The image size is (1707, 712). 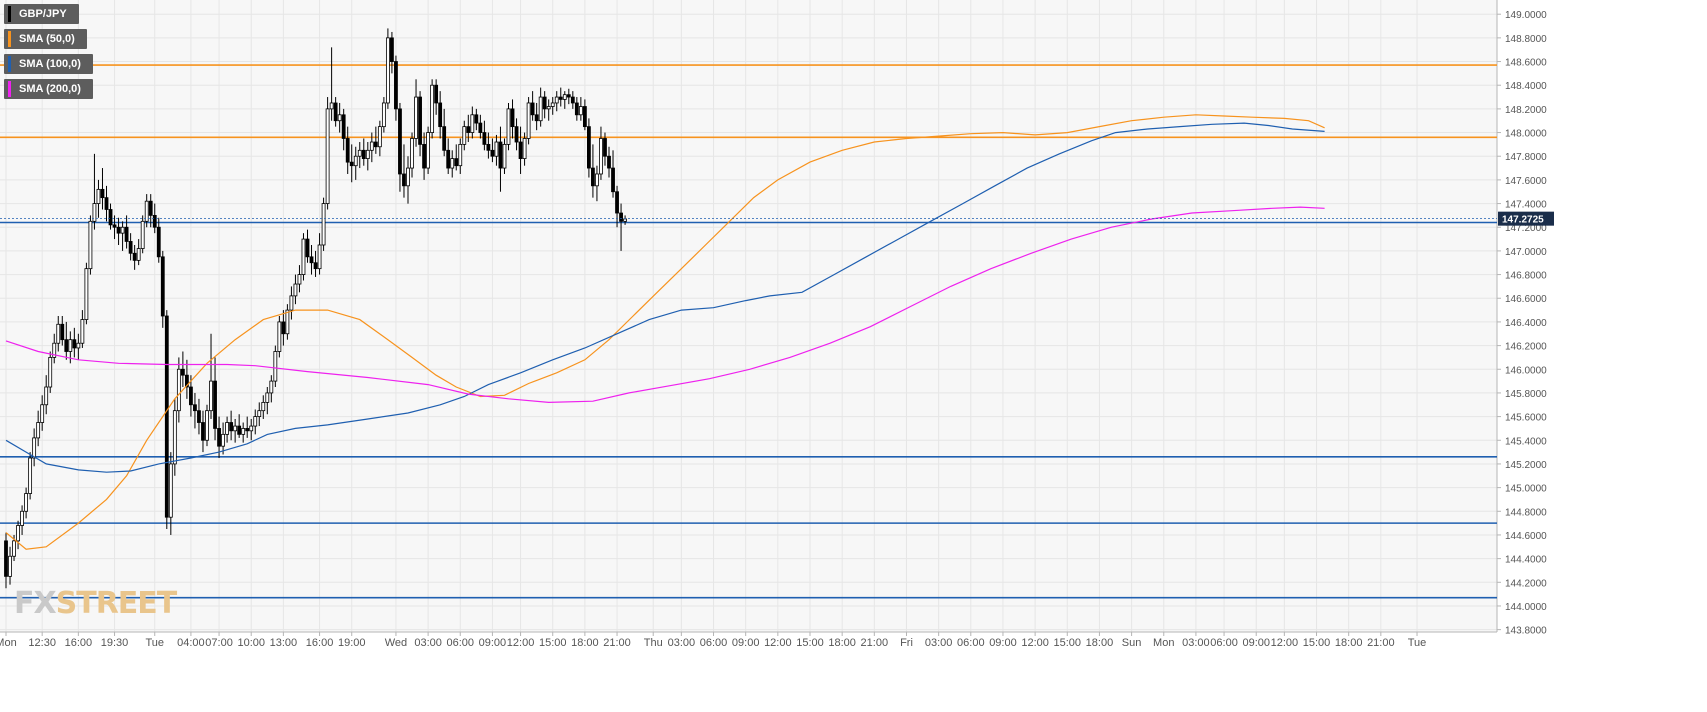 I want to click on x-tick-label: 13:00, so click(x=284, y=643).